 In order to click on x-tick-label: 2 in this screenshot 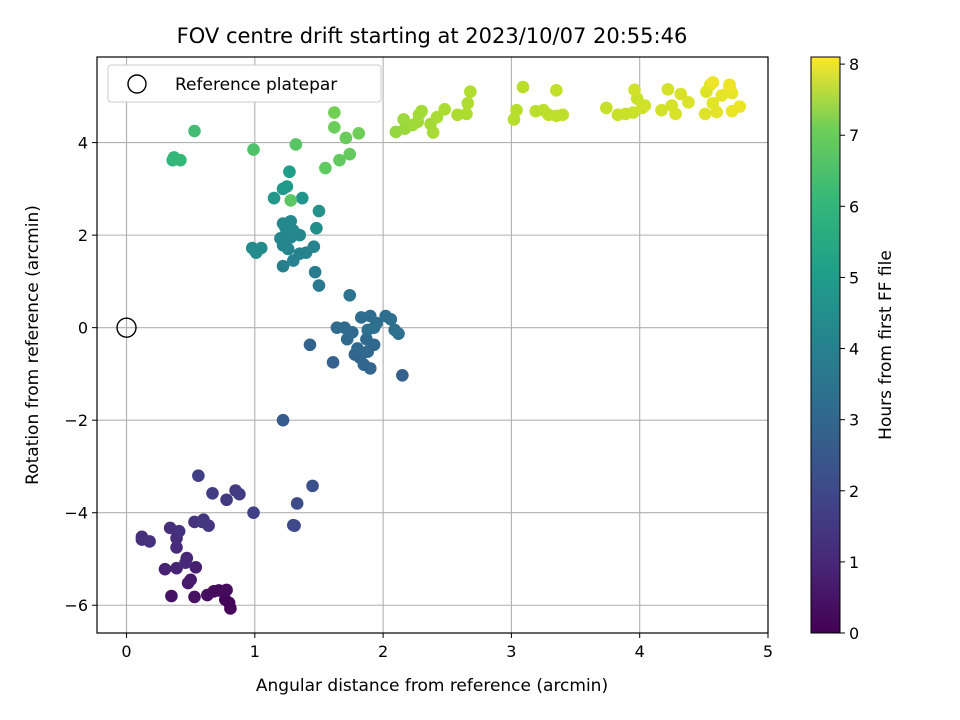, I will do `click(383, 651)`.